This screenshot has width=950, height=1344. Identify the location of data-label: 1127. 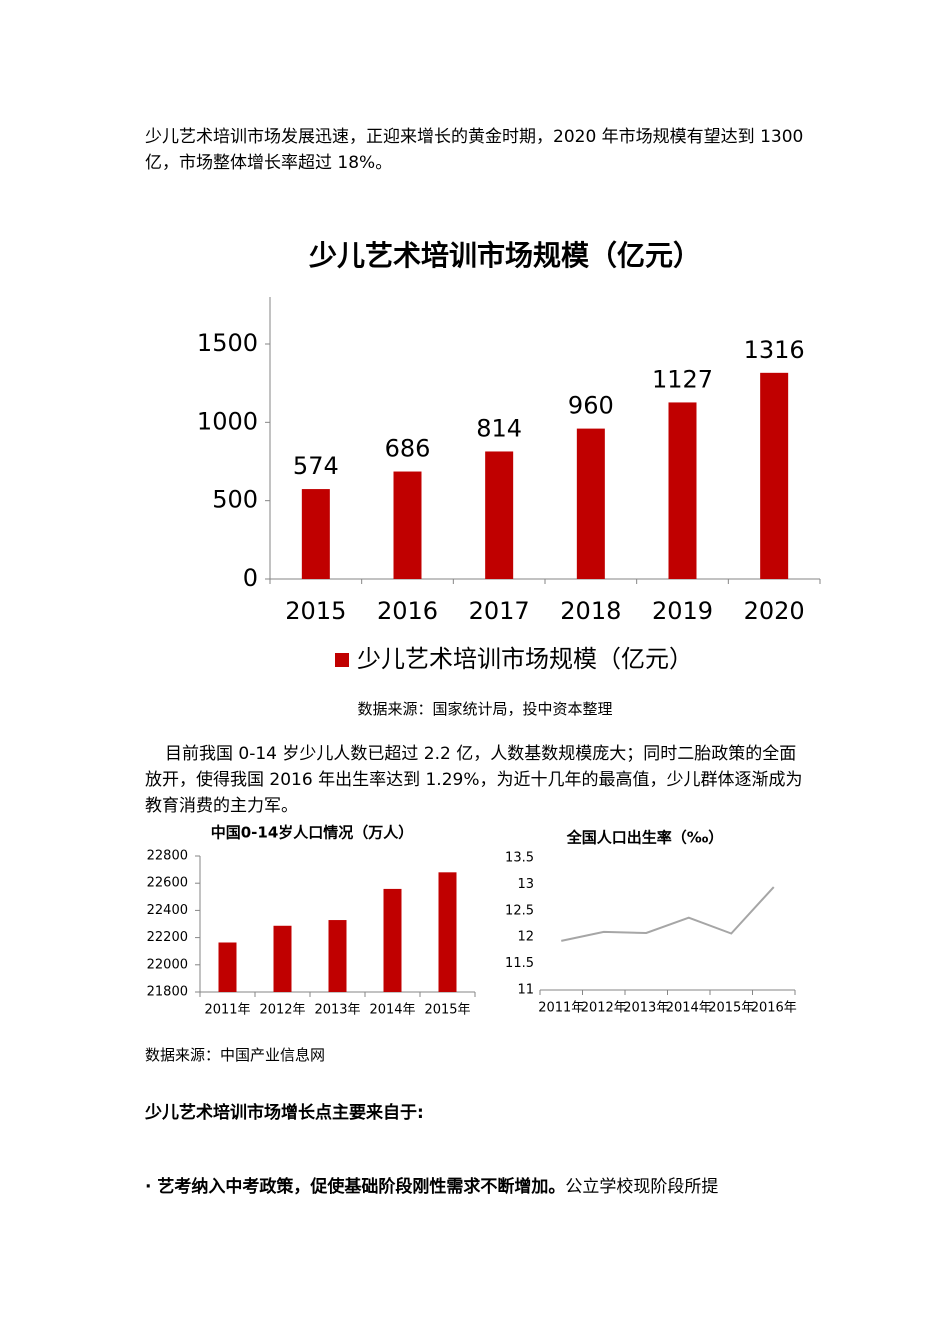
(682, 379).